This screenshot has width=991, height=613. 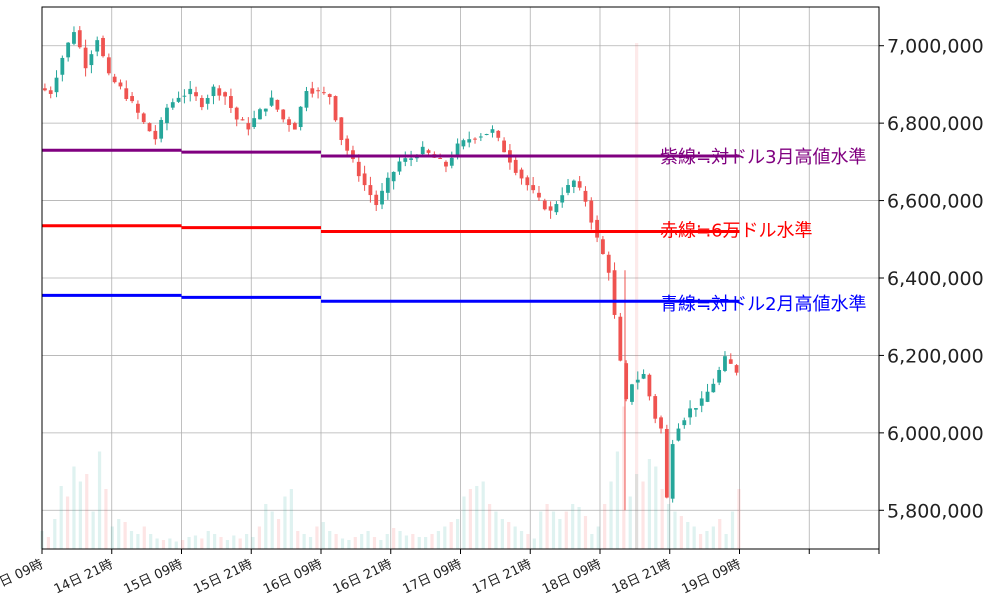 What do you see at coordinates (935, 434) in the screenshot?
I see `y-tick-label: 6,000,000` at bounding box center [935, 434].